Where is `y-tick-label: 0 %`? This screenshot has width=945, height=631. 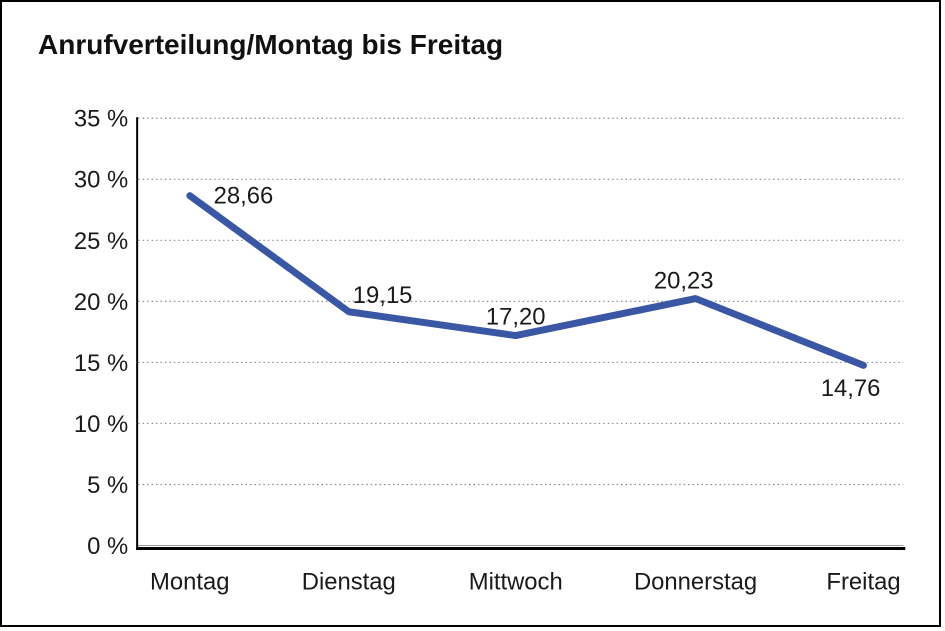 y-tick-label: 0 % is located at coordinates (107, 546).